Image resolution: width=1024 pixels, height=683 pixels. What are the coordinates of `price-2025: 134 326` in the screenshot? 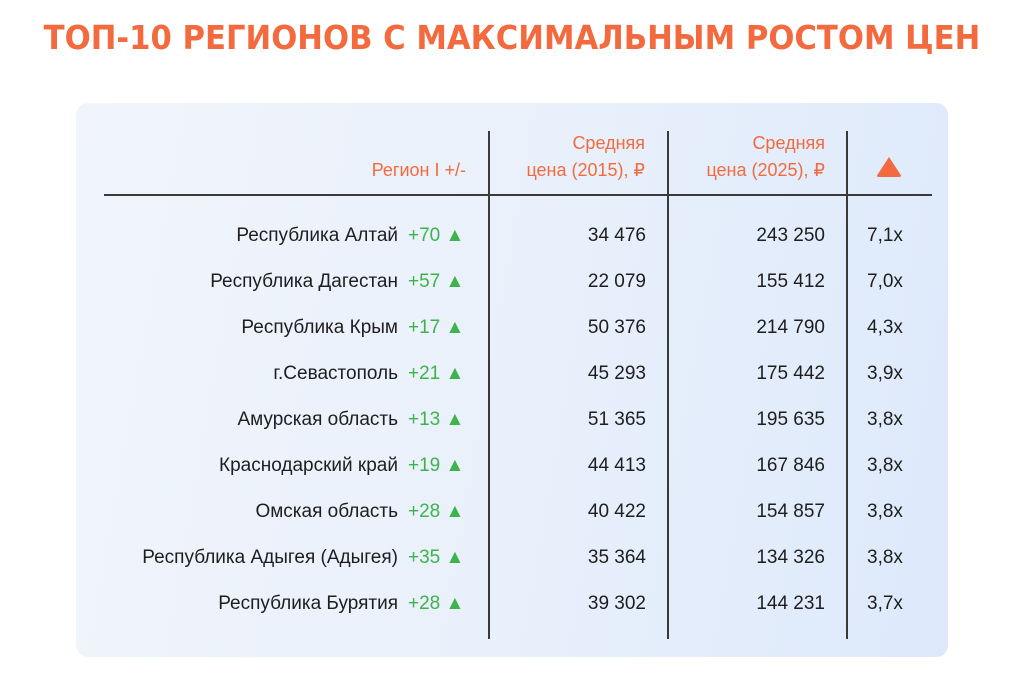 It's located at (790, 557).